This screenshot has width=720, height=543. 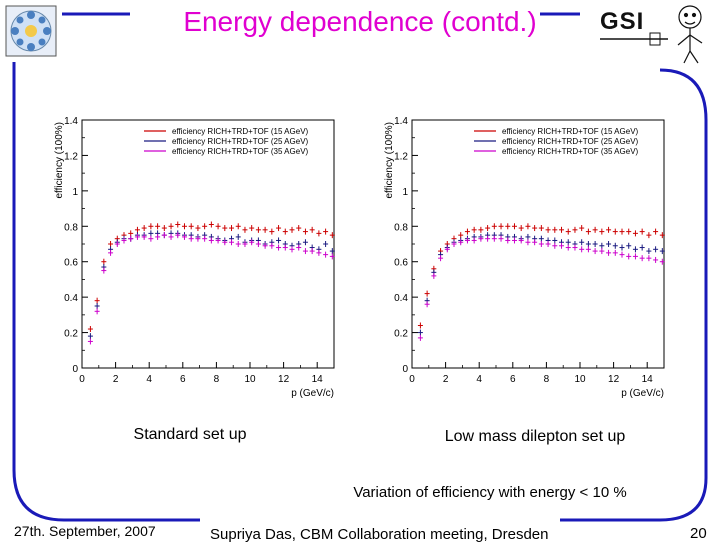 What do you see at coordinates (648, 379) in the screenshot?
I see `x-tick-label: 14` at bounding box center [648, 379].